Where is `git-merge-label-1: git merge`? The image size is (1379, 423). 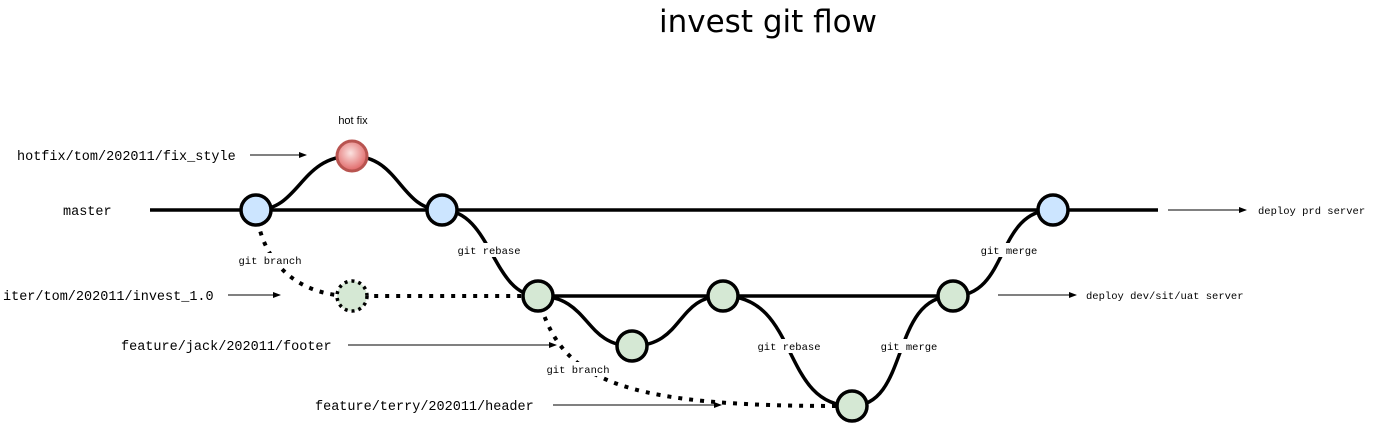
git-merge-label-1: git merge is located at coordinates (1009, 252).